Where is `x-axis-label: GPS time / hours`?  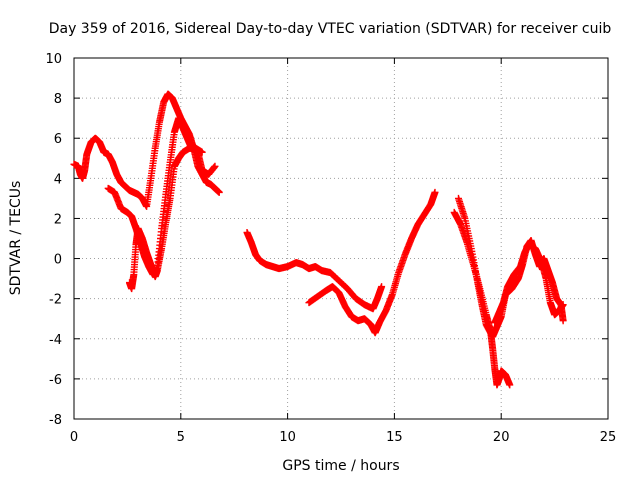 x-axis-label: GPS time / hours is located at coordinates (340, 466).